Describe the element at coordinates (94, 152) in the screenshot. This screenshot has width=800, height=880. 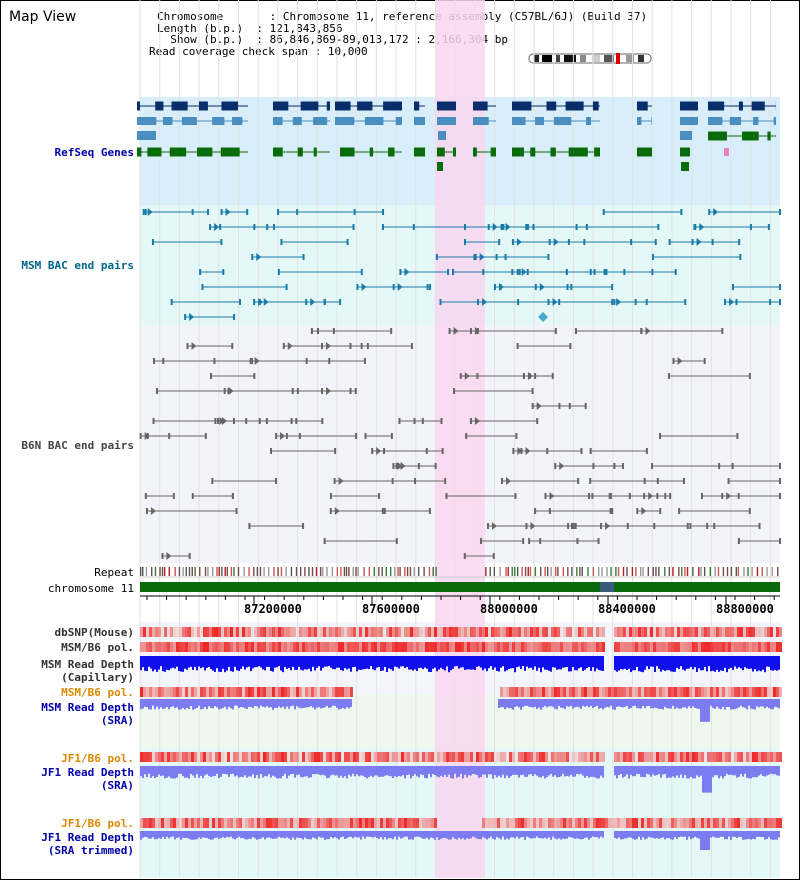
I see `label-refseq-genes: RefSeq Genes` at that location.